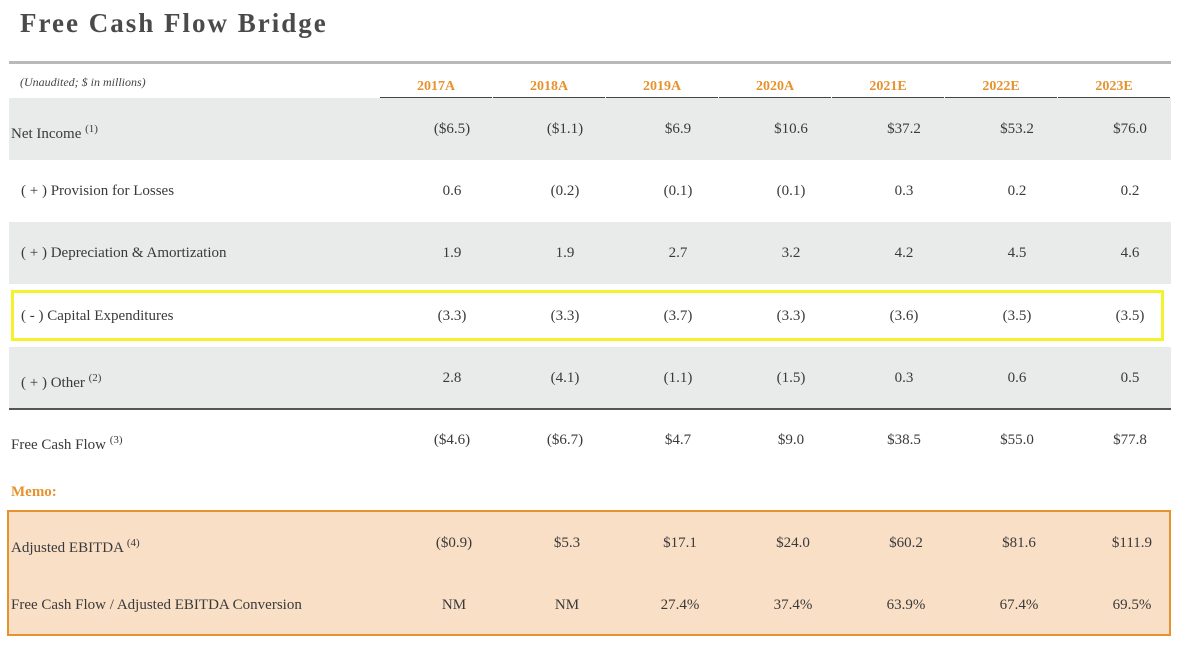  I want to click on table-cell: 37.4%, so click(793, 605).